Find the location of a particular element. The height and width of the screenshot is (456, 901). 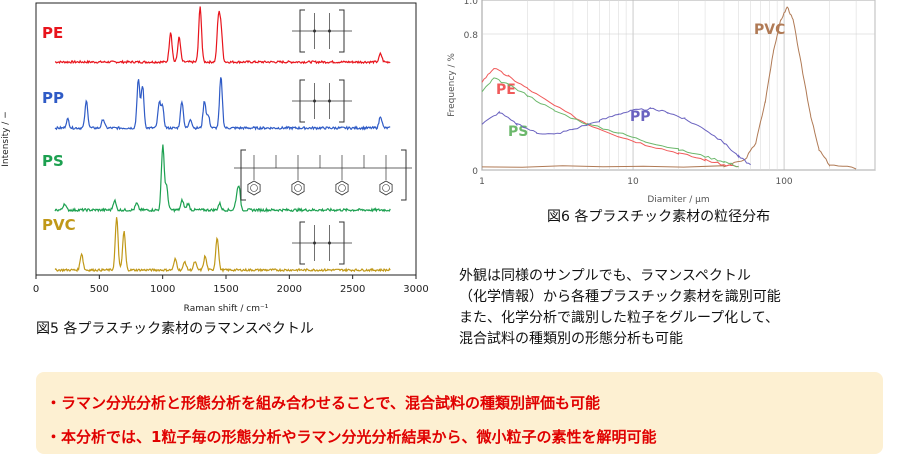

x-tick-label: 1 is located at coordinates (482, 182).